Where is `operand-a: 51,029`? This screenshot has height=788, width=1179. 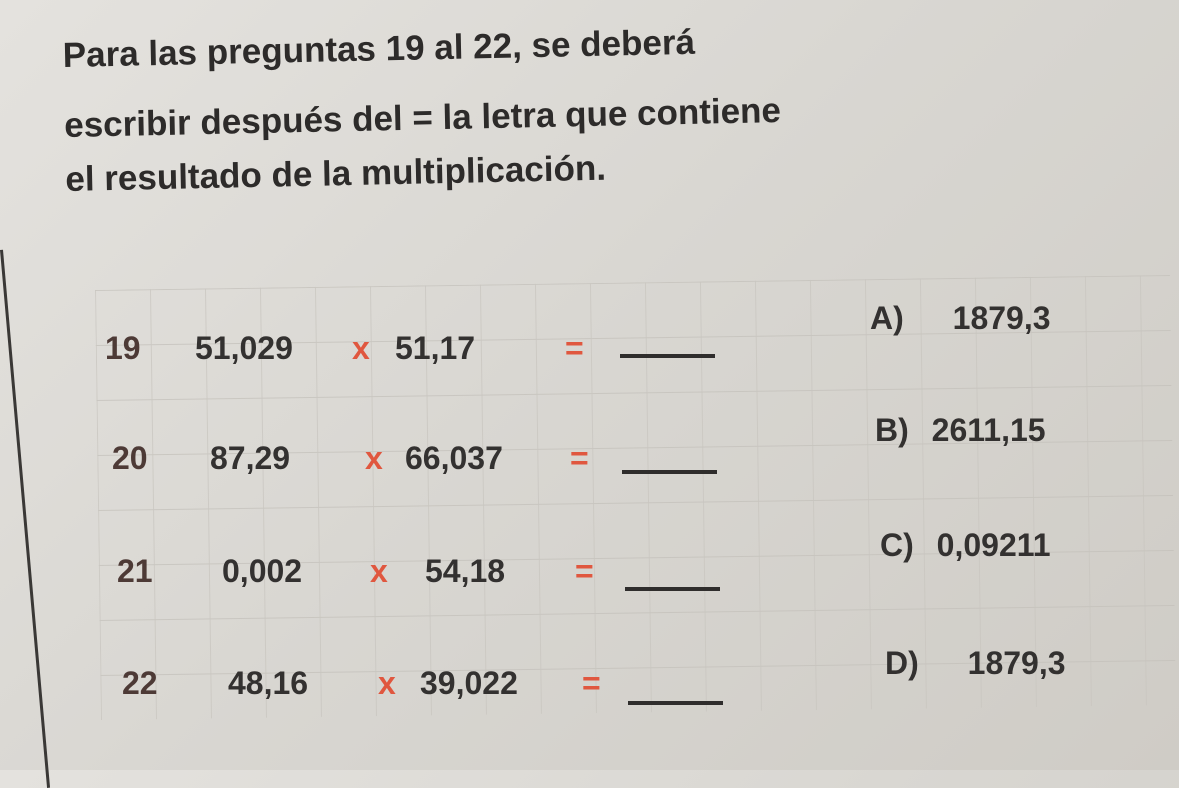 operand-a: 51,029 is located at coordinates (244, 348).